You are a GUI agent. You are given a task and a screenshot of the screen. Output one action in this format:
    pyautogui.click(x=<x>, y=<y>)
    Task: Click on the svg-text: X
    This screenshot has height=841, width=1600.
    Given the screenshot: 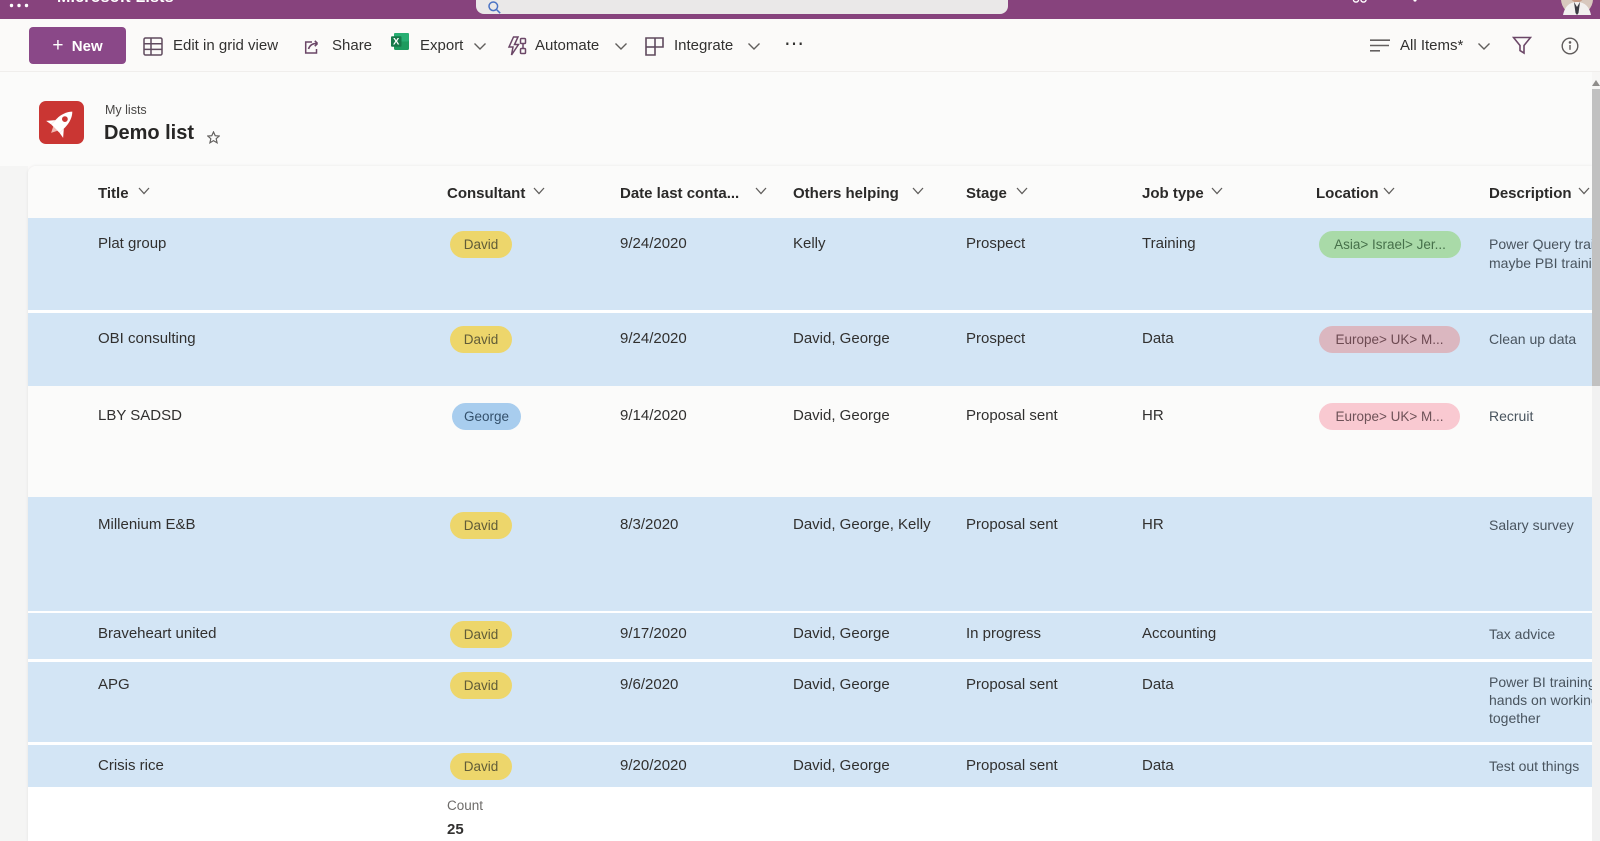 What is the action you would take?
    pyautogui.click(x=396, y=42)
    